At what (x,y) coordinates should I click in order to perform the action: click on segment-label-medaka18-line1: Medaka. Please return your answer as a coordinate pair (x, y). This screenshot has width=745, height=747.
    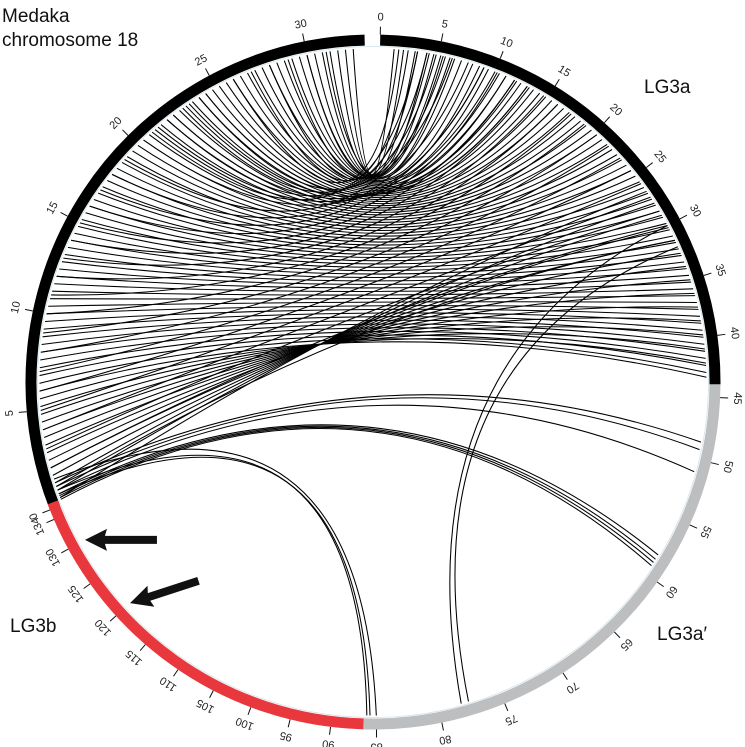
    Looking at the image, I should click on (36, 16).